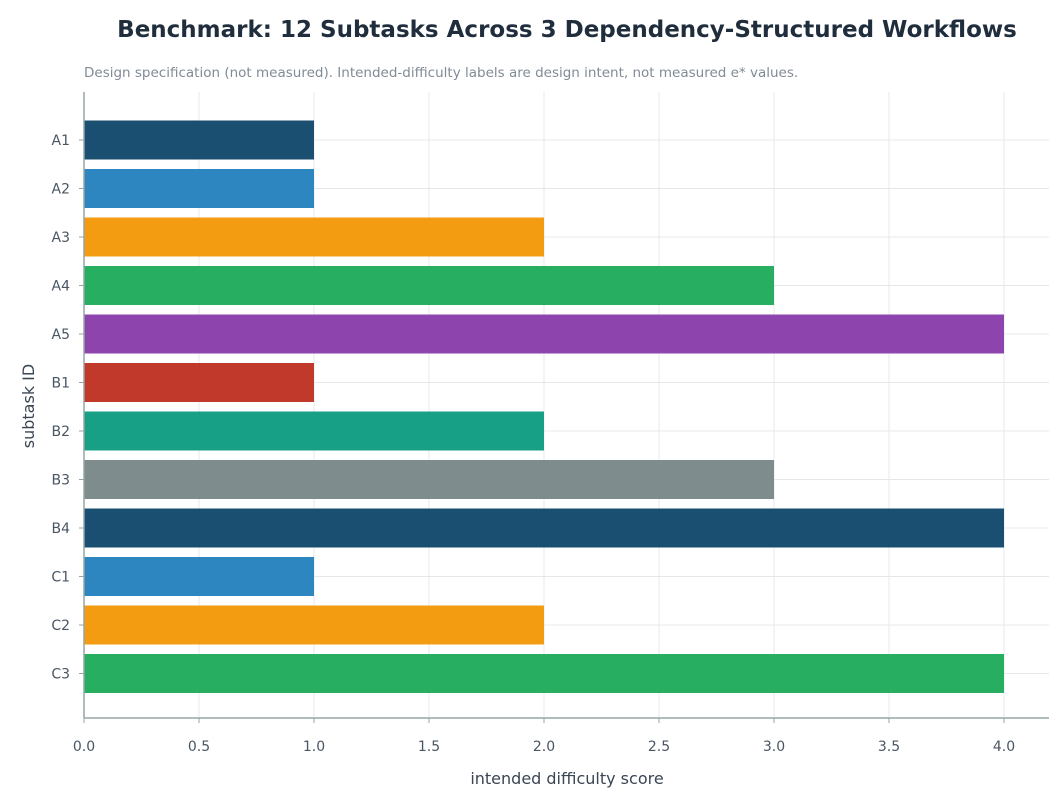 This screenshot has height=807, width=1064. I want to click on y-tick-label: B4, so click(60, 529).